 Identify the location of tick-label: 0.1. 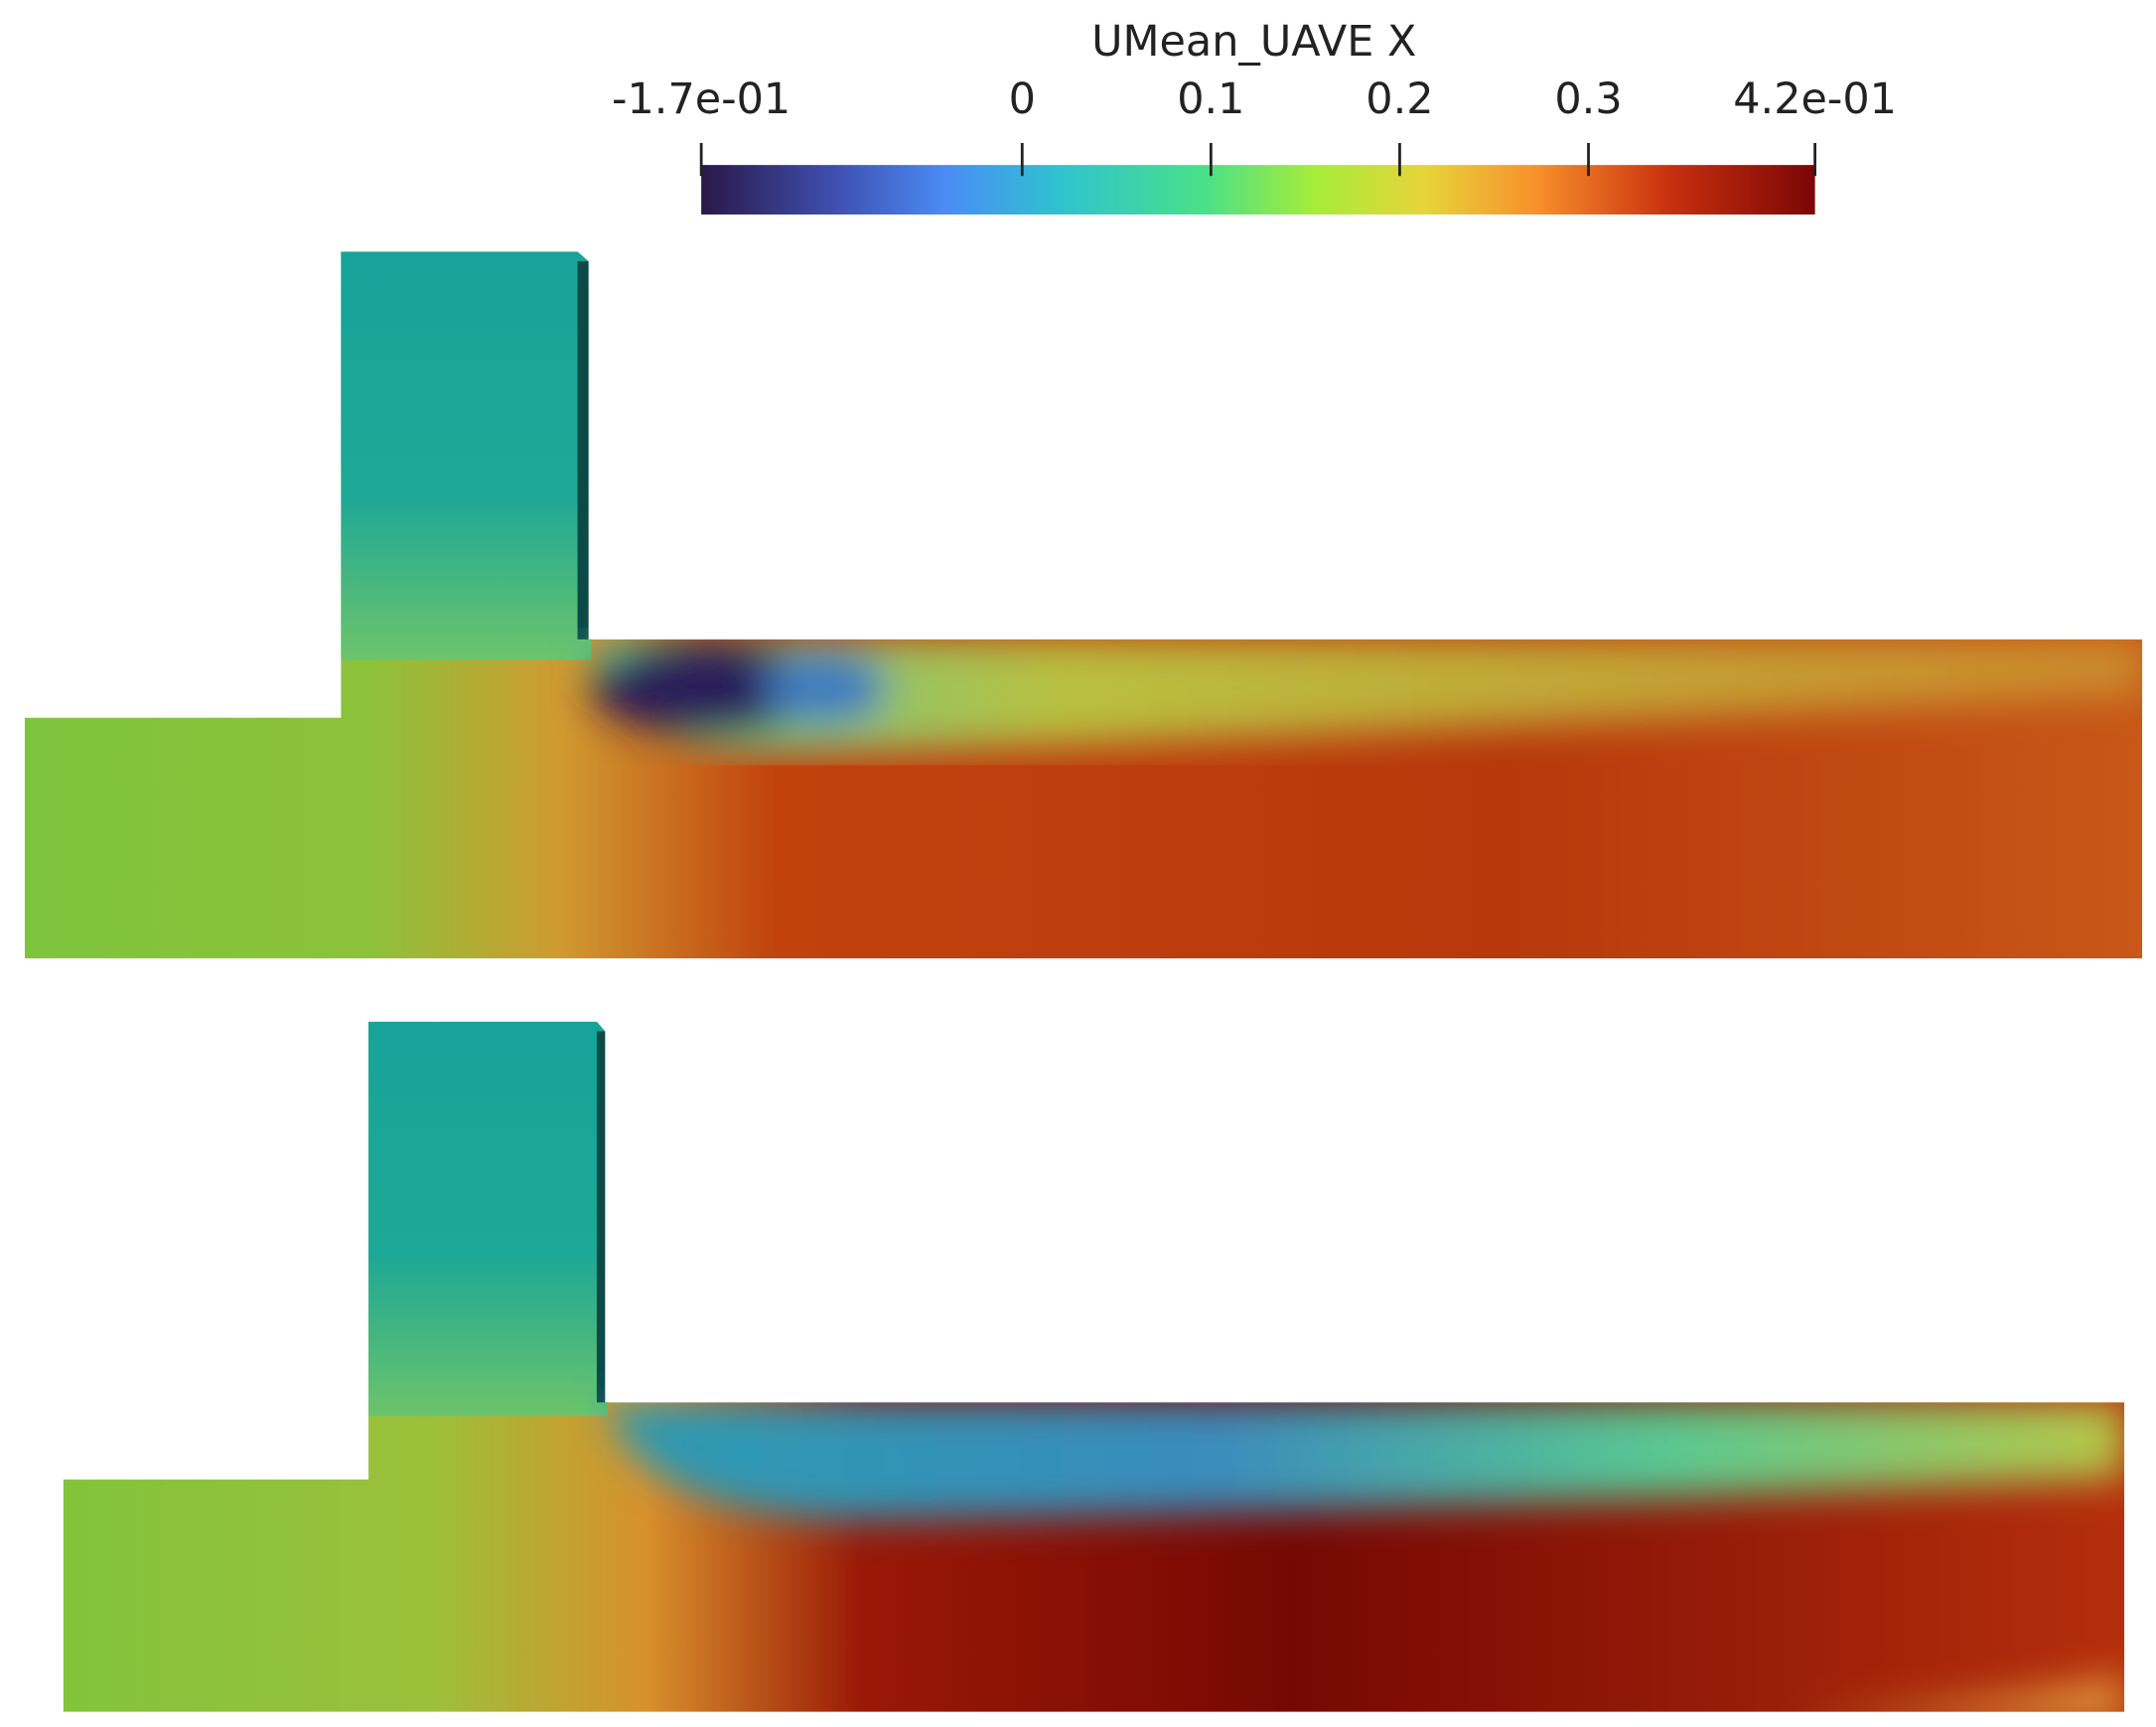
(1211, 99).